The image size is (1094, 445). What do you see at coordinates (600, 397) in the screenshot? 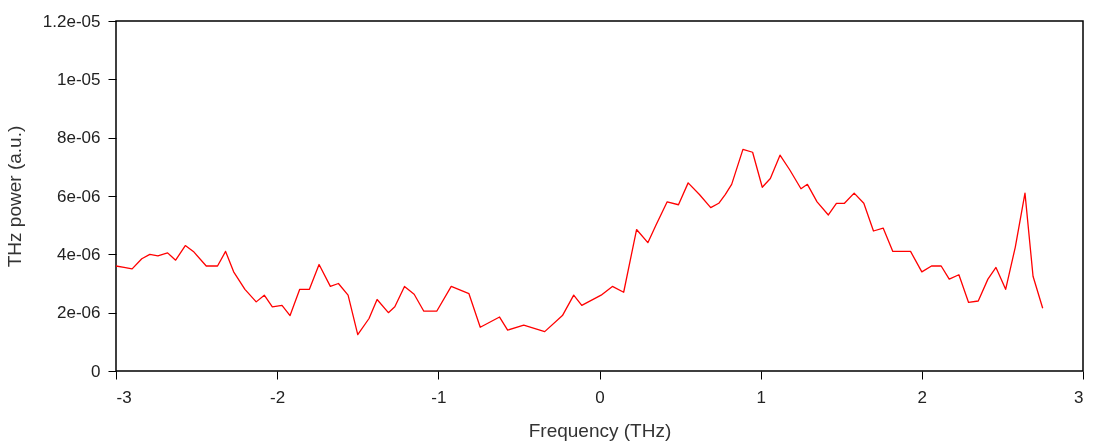
I see `x-tick-label: 0` at bounding box center [600, 397].